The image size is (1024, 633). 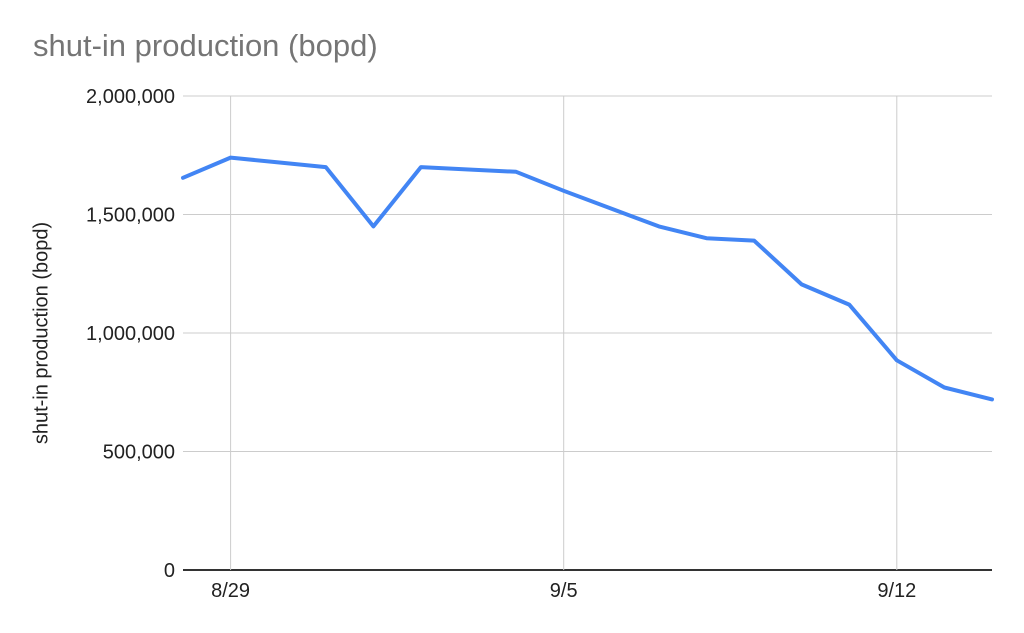 I want to click on x-tick-label: 9/5, so click(x=564, y=591).